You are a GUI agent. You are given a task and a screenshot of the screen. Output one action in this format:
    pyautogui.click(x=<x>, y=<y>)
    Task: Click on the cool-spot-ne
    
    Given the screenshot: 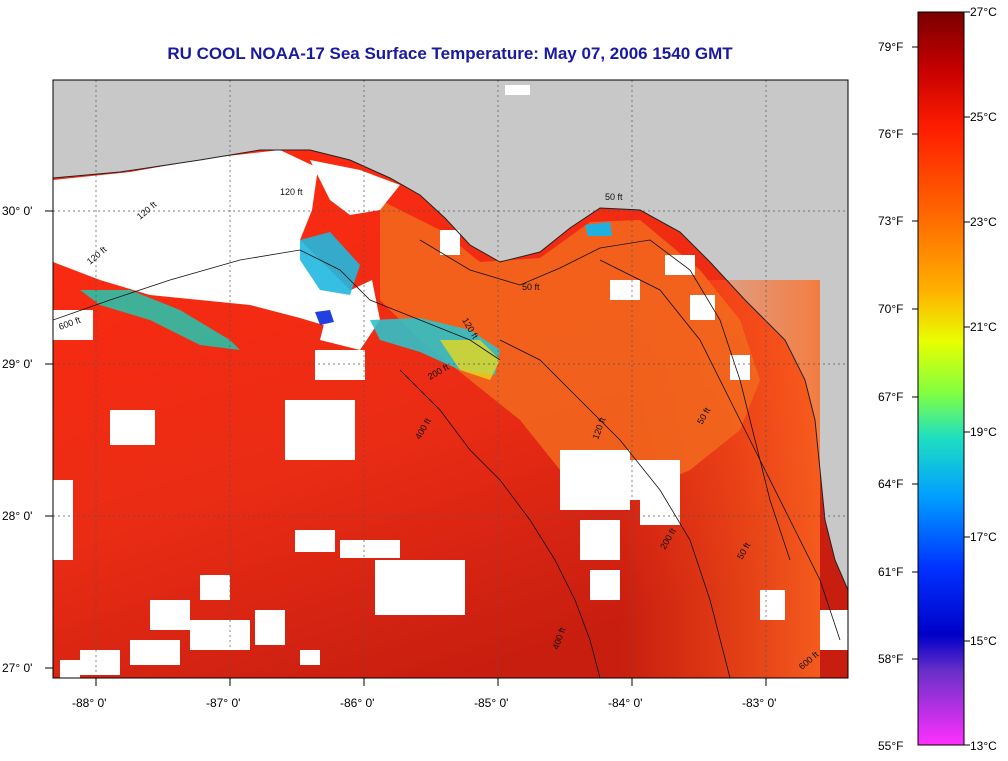 What is the action you would take?
    pyautogui.click(x=598, y=229)
    